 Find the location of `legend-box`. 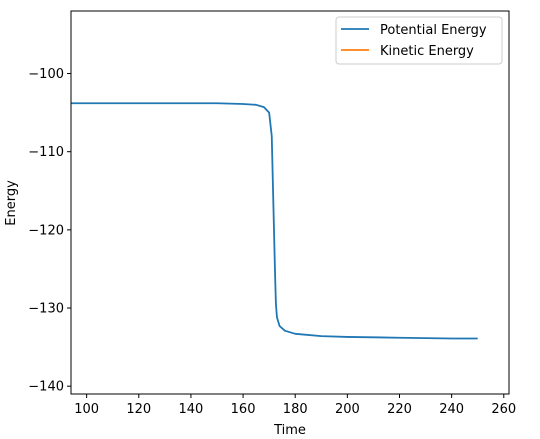

legend-box is located at coordinates (419, 40).